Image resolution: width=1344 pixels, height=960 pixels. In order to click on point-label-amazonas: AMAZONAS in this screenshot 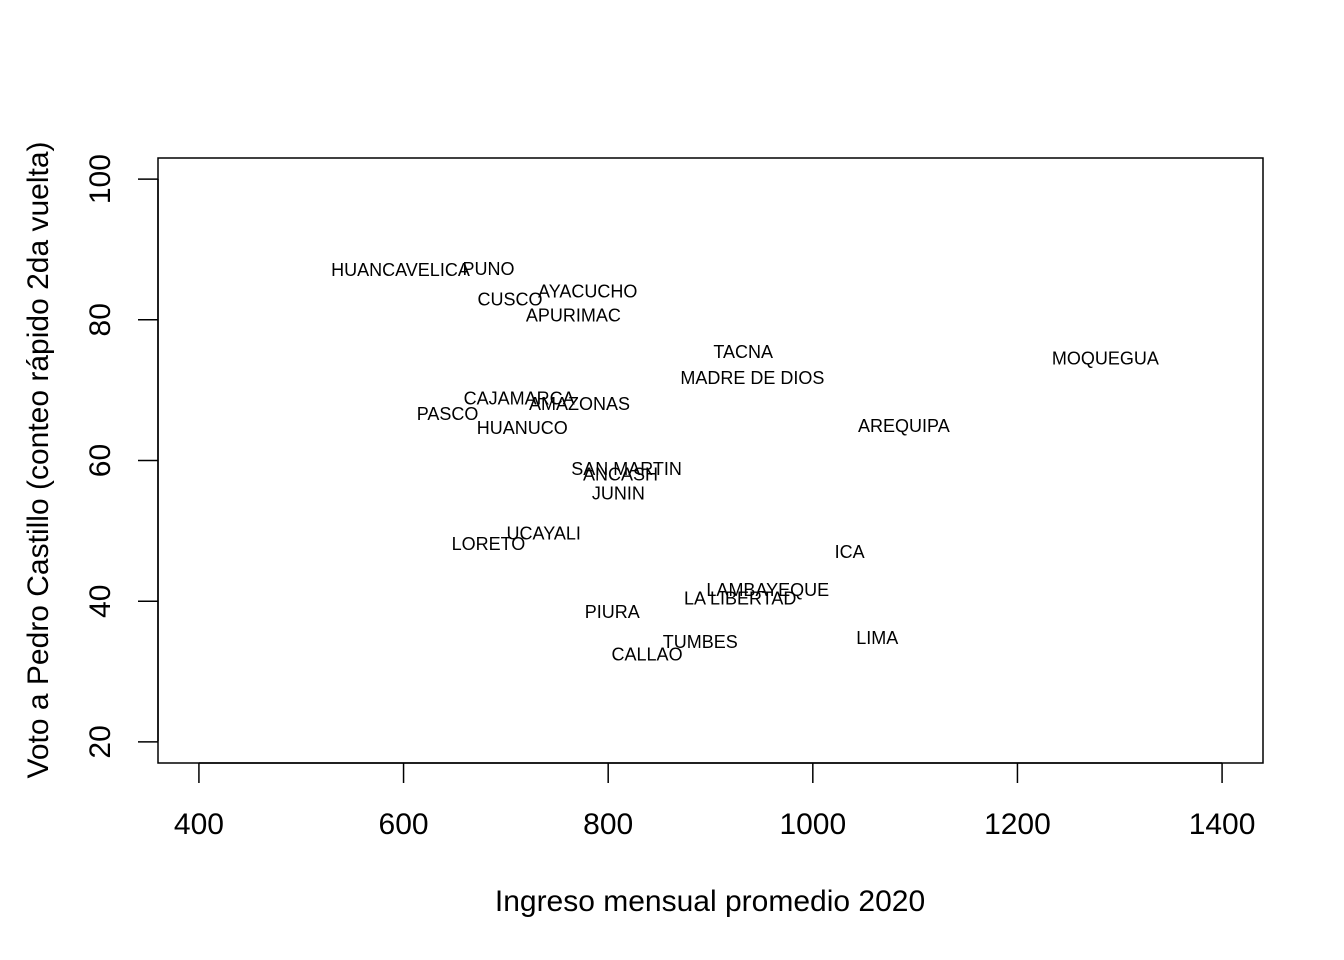, I will do `click(579, 404)`.